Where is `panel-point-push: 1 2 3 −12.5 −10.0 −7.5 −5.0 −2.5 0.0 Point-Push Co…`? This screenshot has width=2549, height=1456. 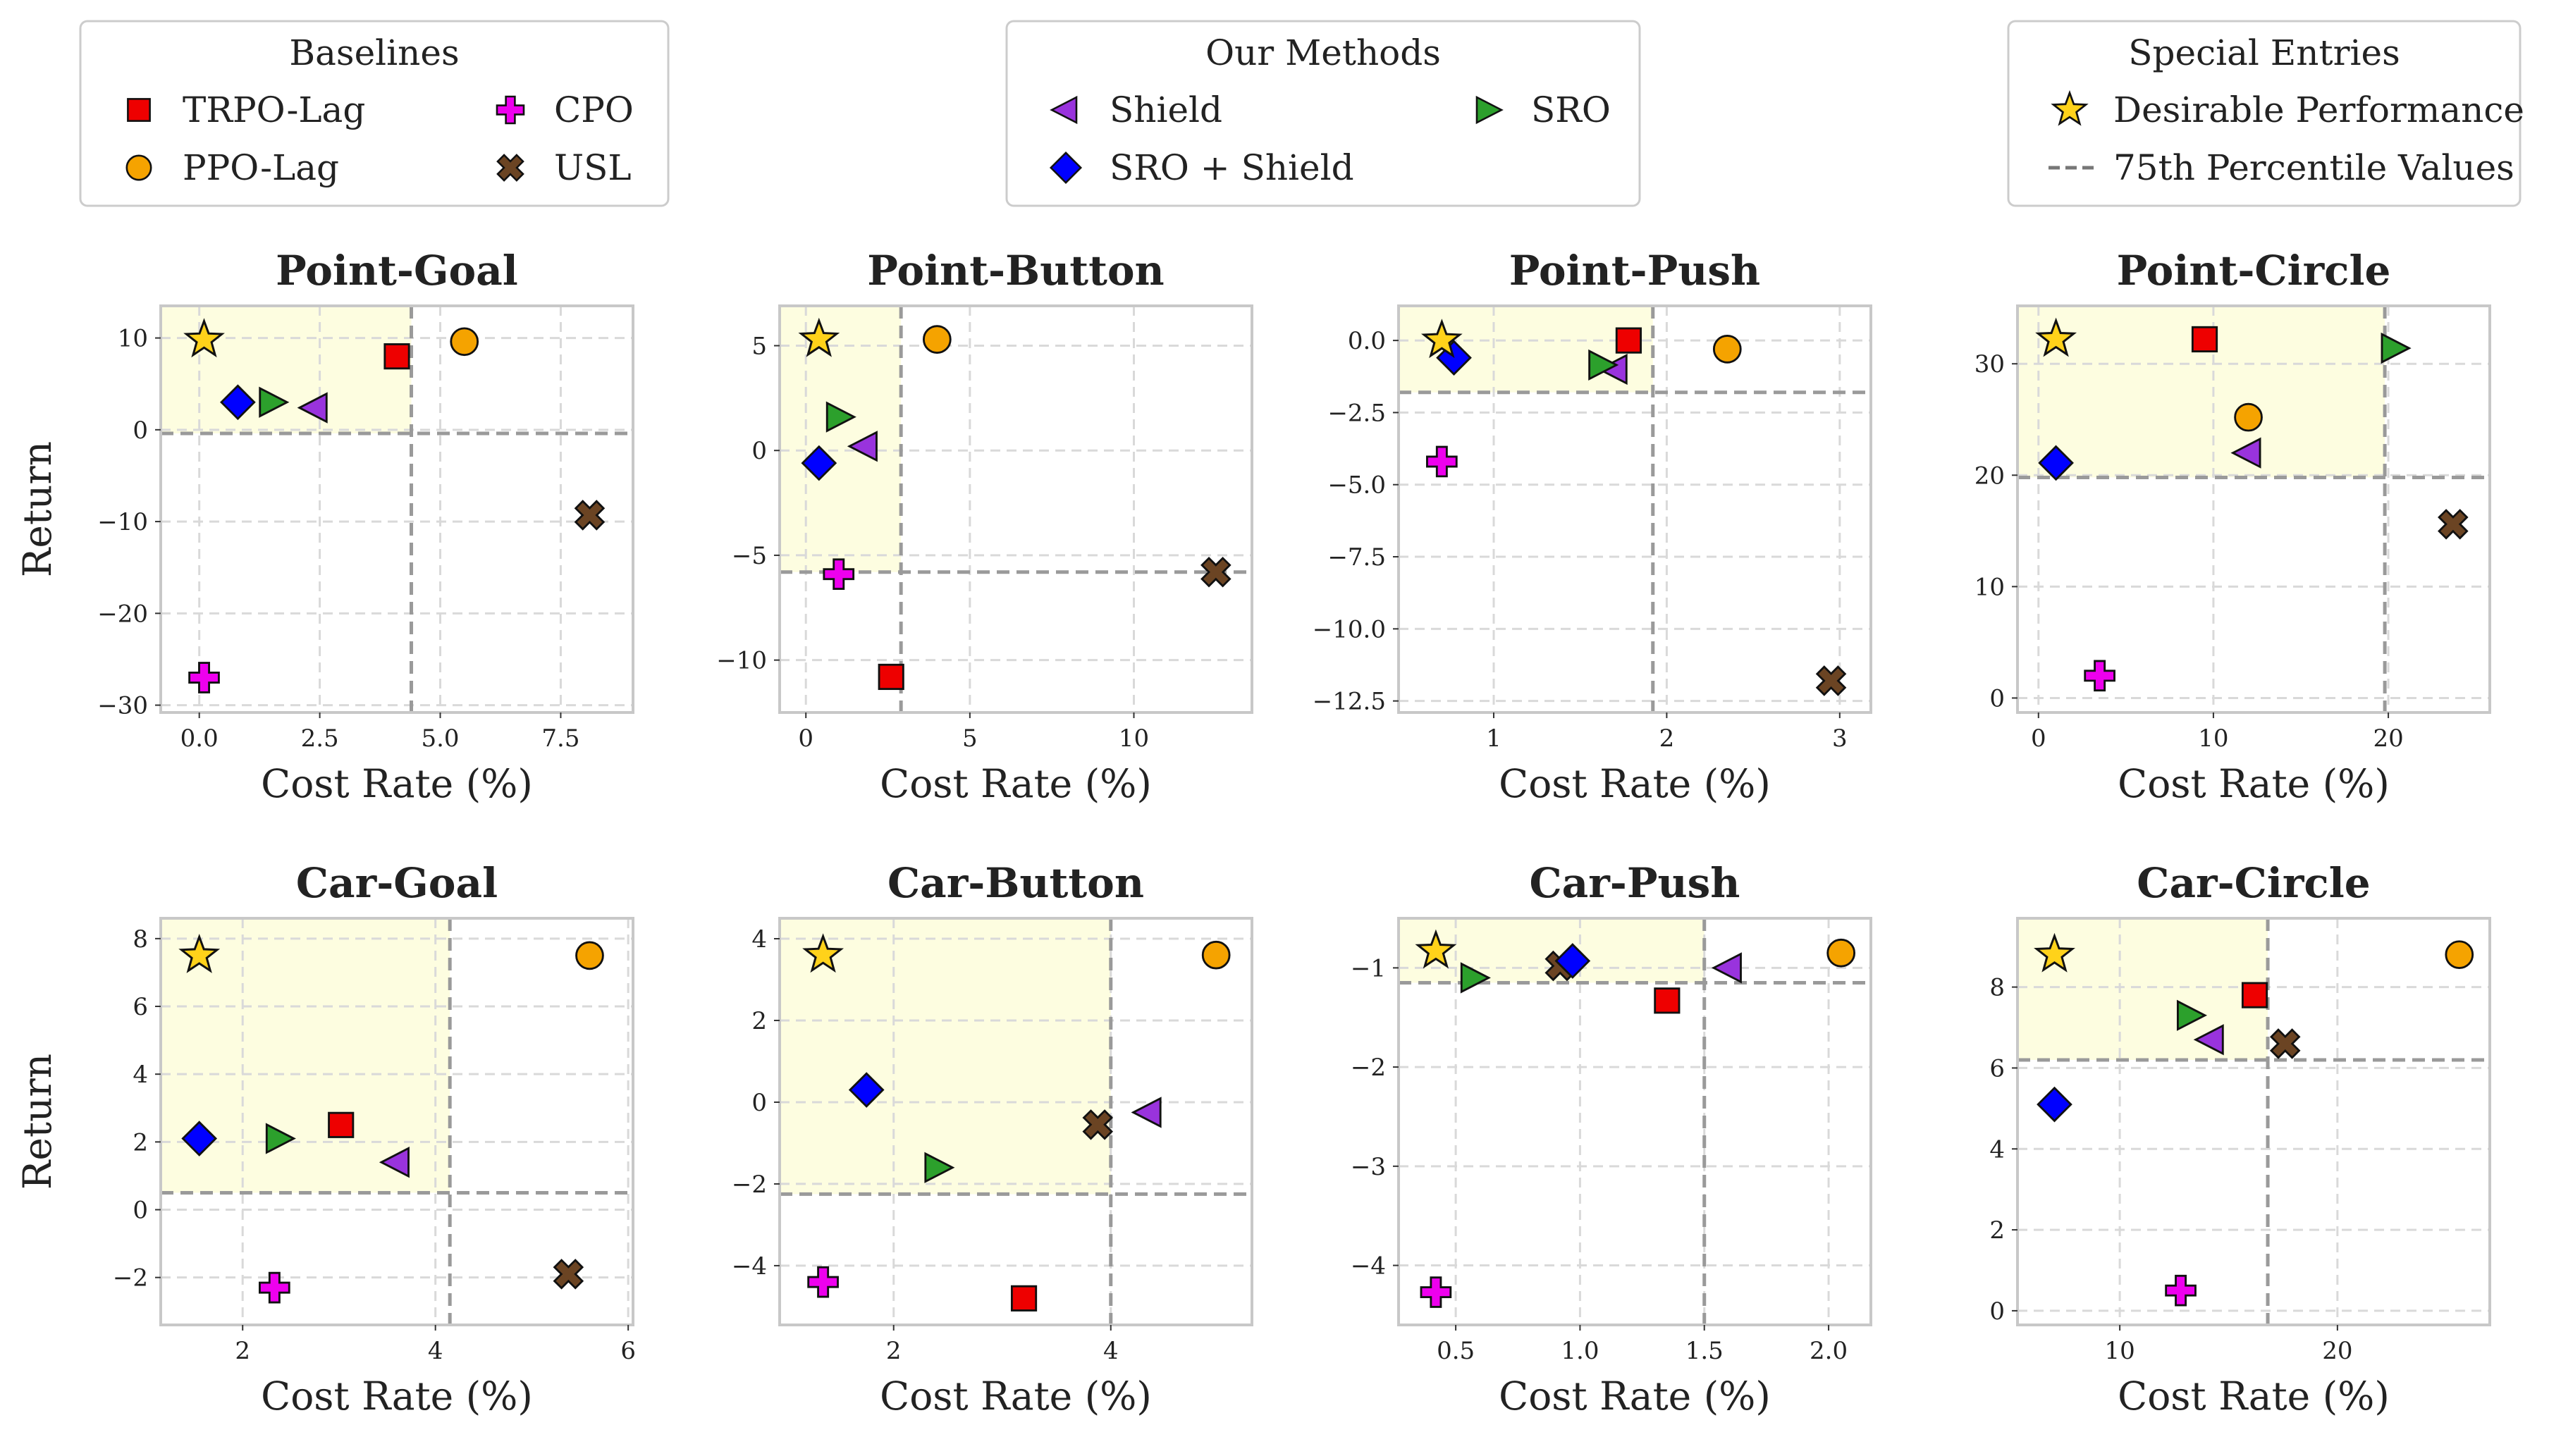
panel-point-push: 1 2 3 −12.5 −10.0 −7.5 −5.0 −2.5 0.0 Point-Push Co… is located at coordinates (1592, 527).